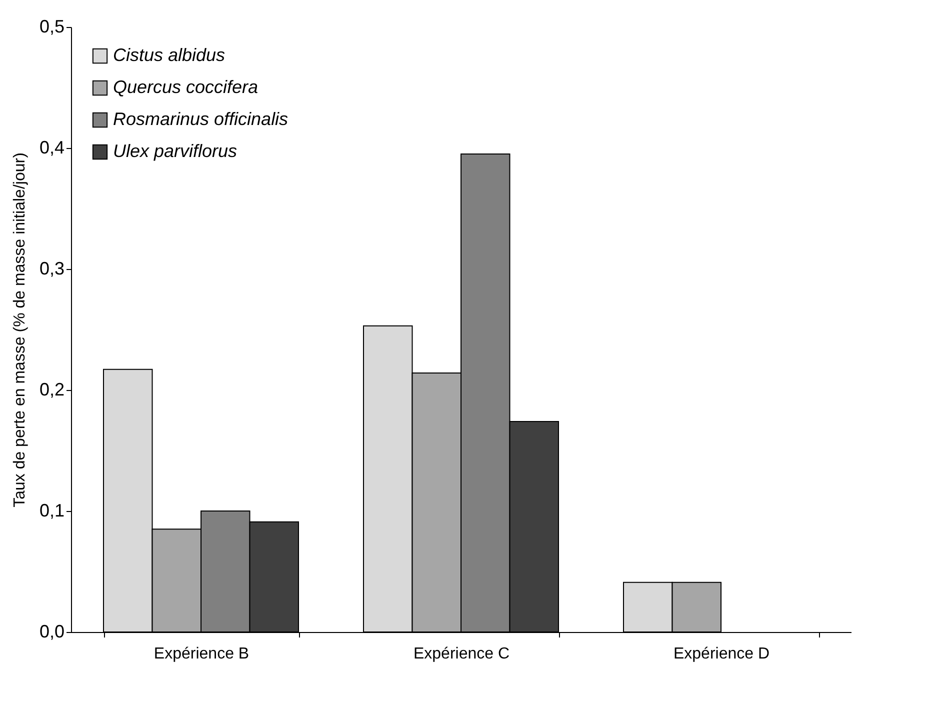 The image size is (932, 702). I want to click on y-axis-title: Taux de perte en masse (% de masse initiale/jour), so click(19, 330).